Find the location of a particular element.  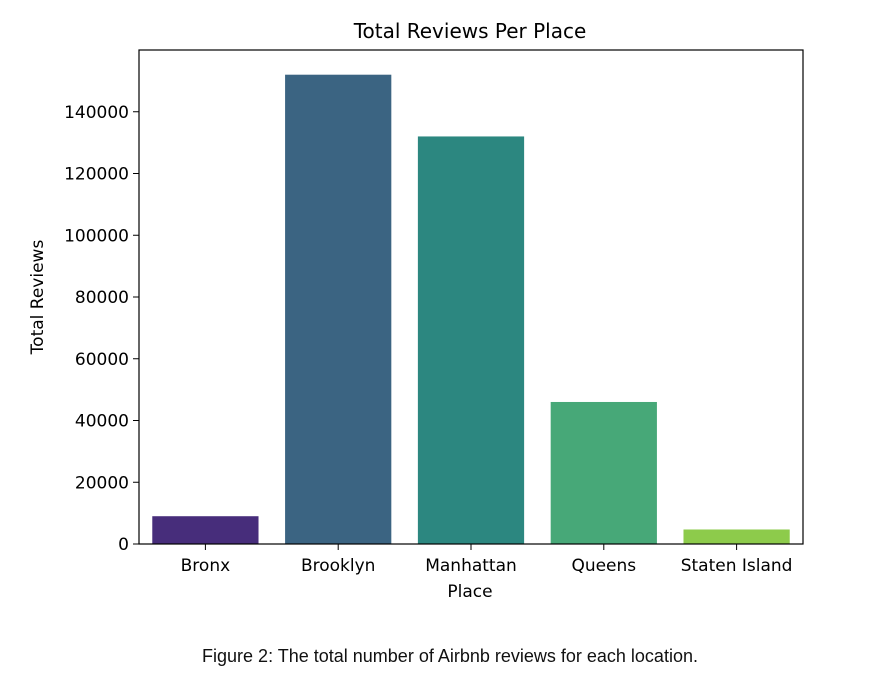

y-axis-label: Total Reviews is located at coordinates (38, 298).